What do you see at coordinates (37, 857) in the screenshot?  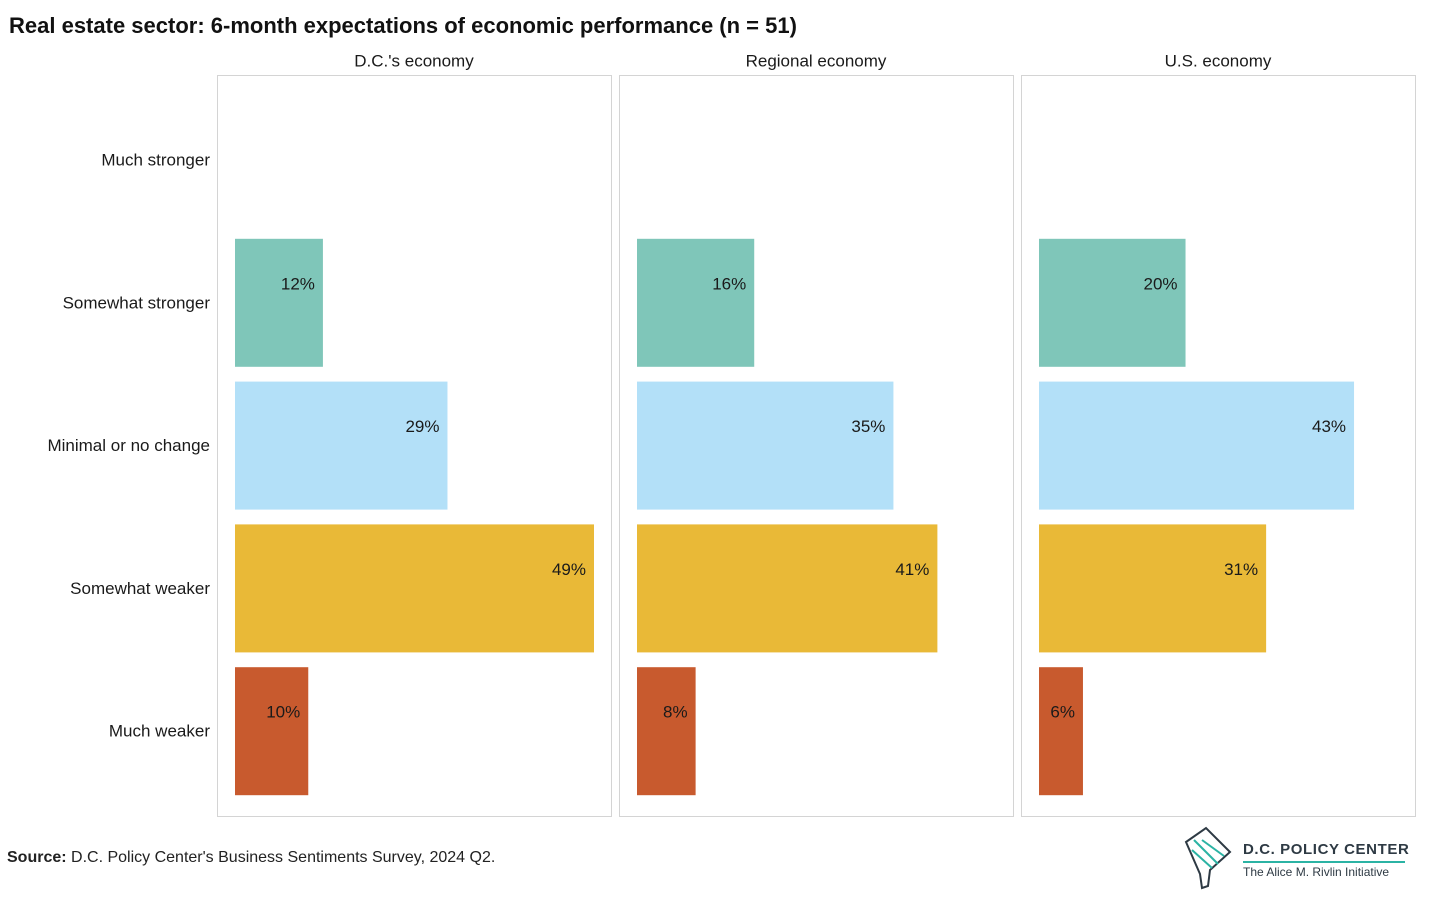 I see `source-label: Source:` at bounding box center [37, 857].